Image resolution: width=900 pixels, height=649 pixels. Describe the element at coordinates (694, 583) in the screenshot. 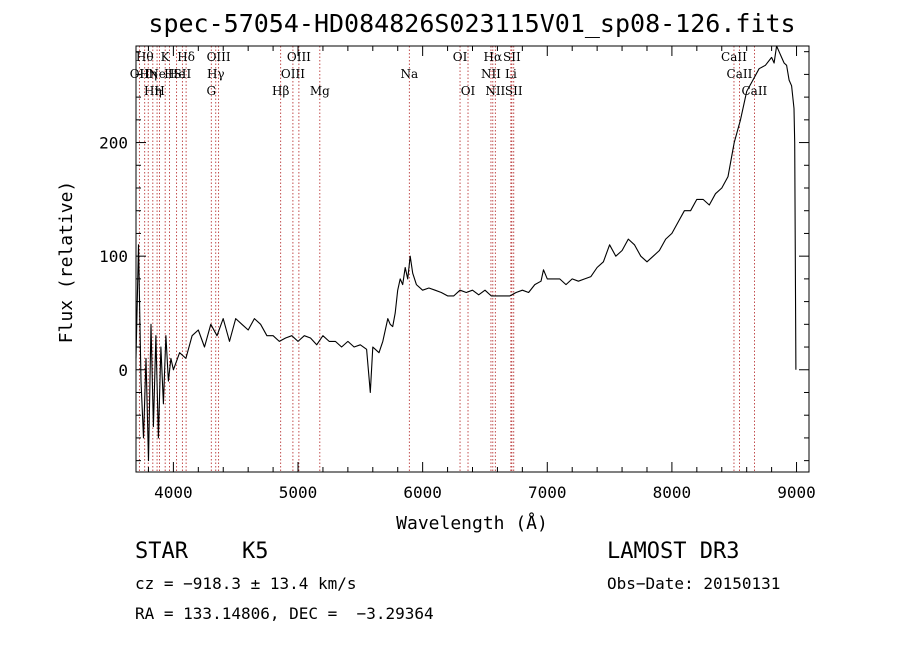

I see `observation-date: Obs−Date: 20150131` at that location.